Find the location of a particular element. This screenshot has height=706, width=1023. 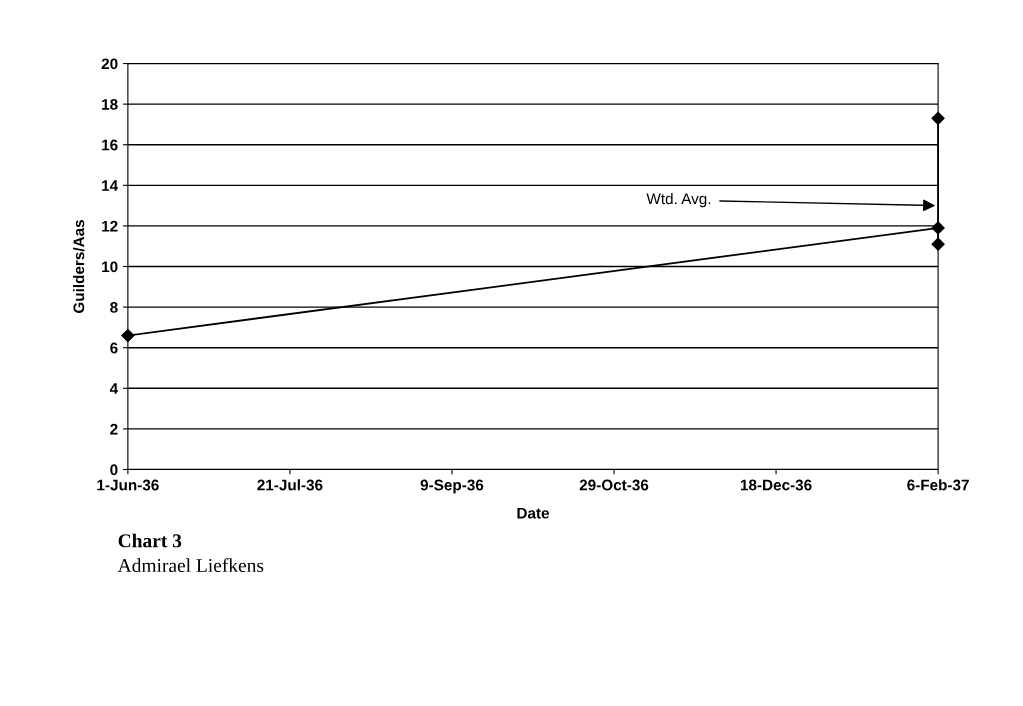

y-axis-title: Guilders/Aas is located at coordinates (79, 267).